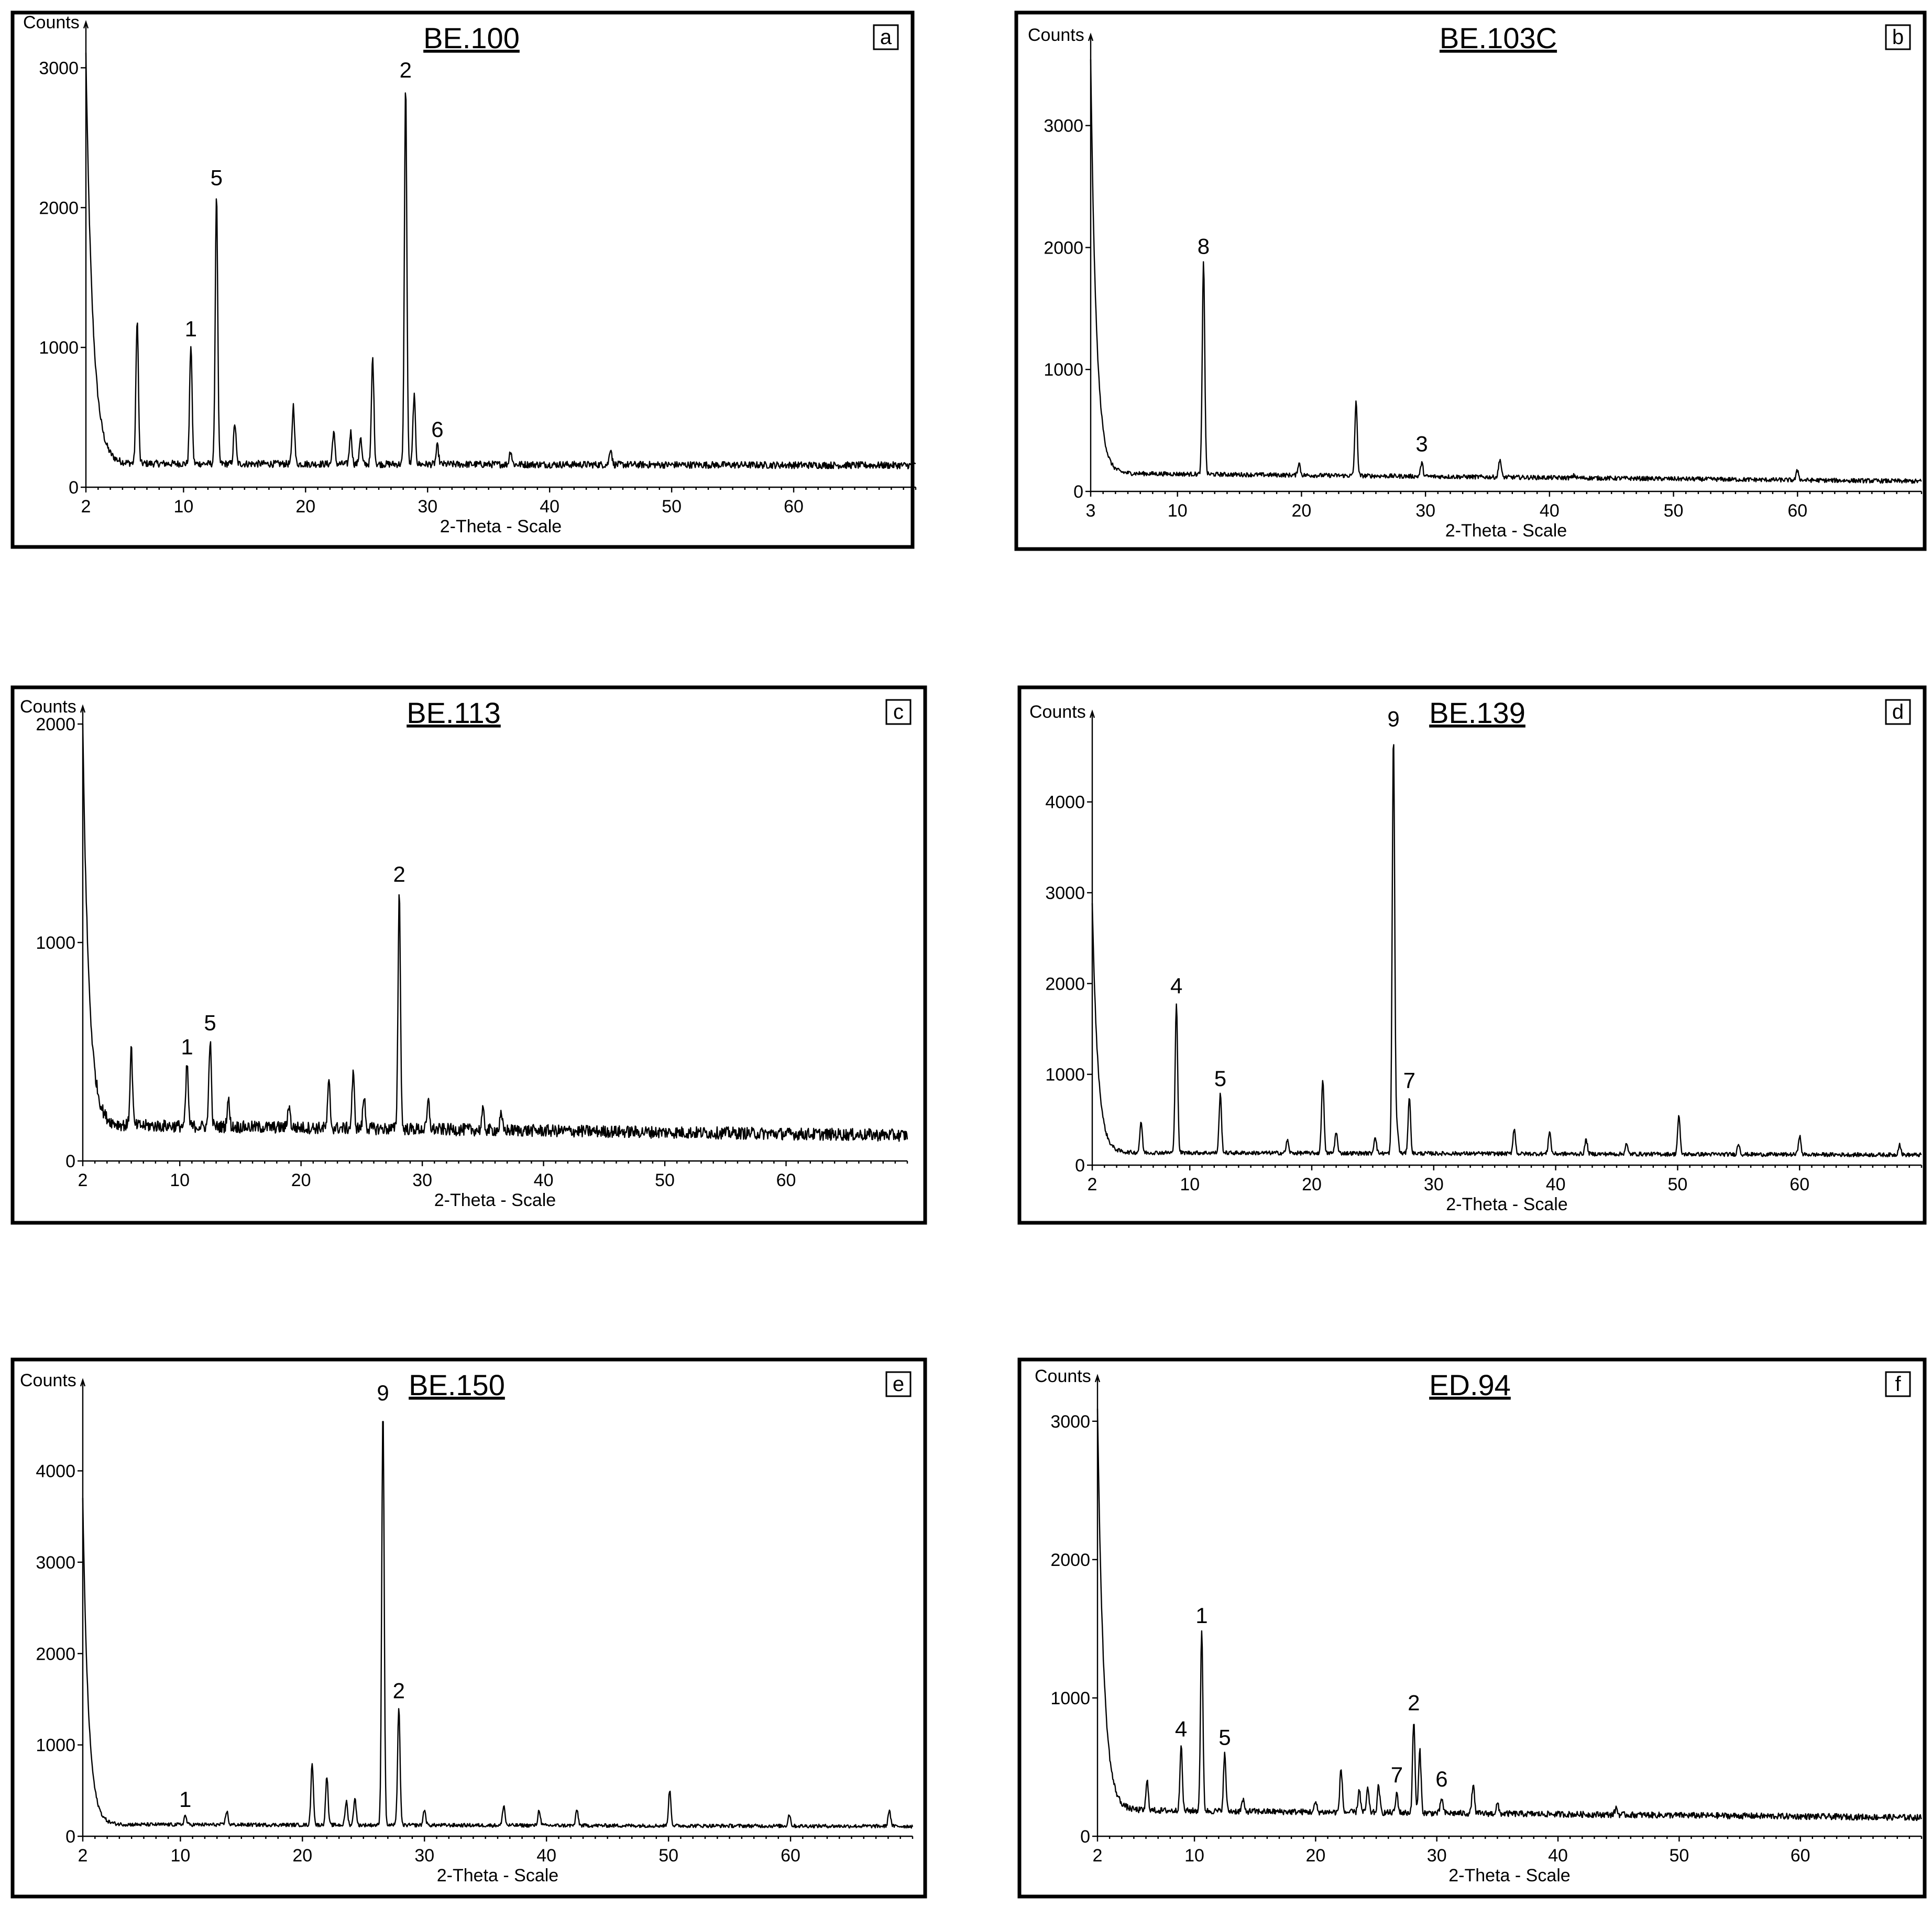 The height and width of the screenshot is (1907, 1932). Describe the element at coordinates (1477, 712) in the screenshot. I see `panel-title: BE.139` at that location.